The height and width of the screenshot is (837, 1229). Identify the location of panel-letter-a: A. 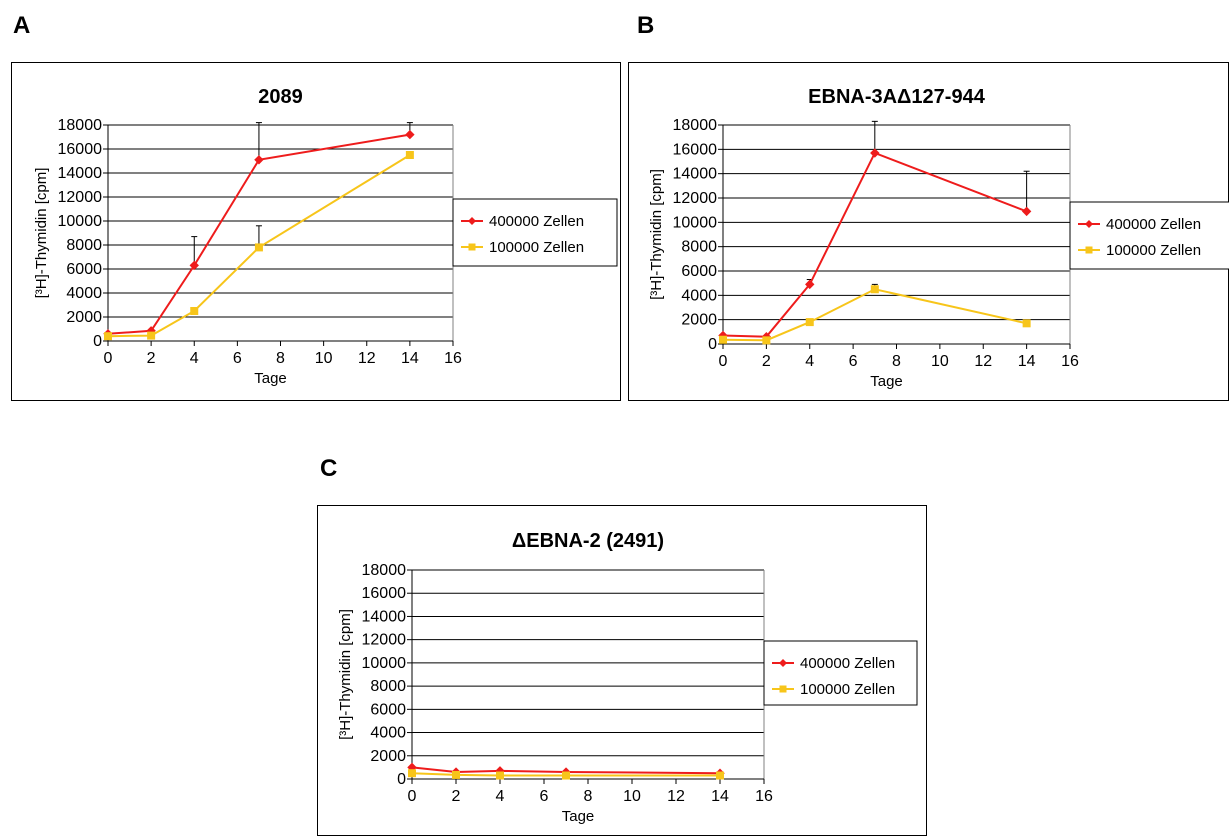
(22, 25).